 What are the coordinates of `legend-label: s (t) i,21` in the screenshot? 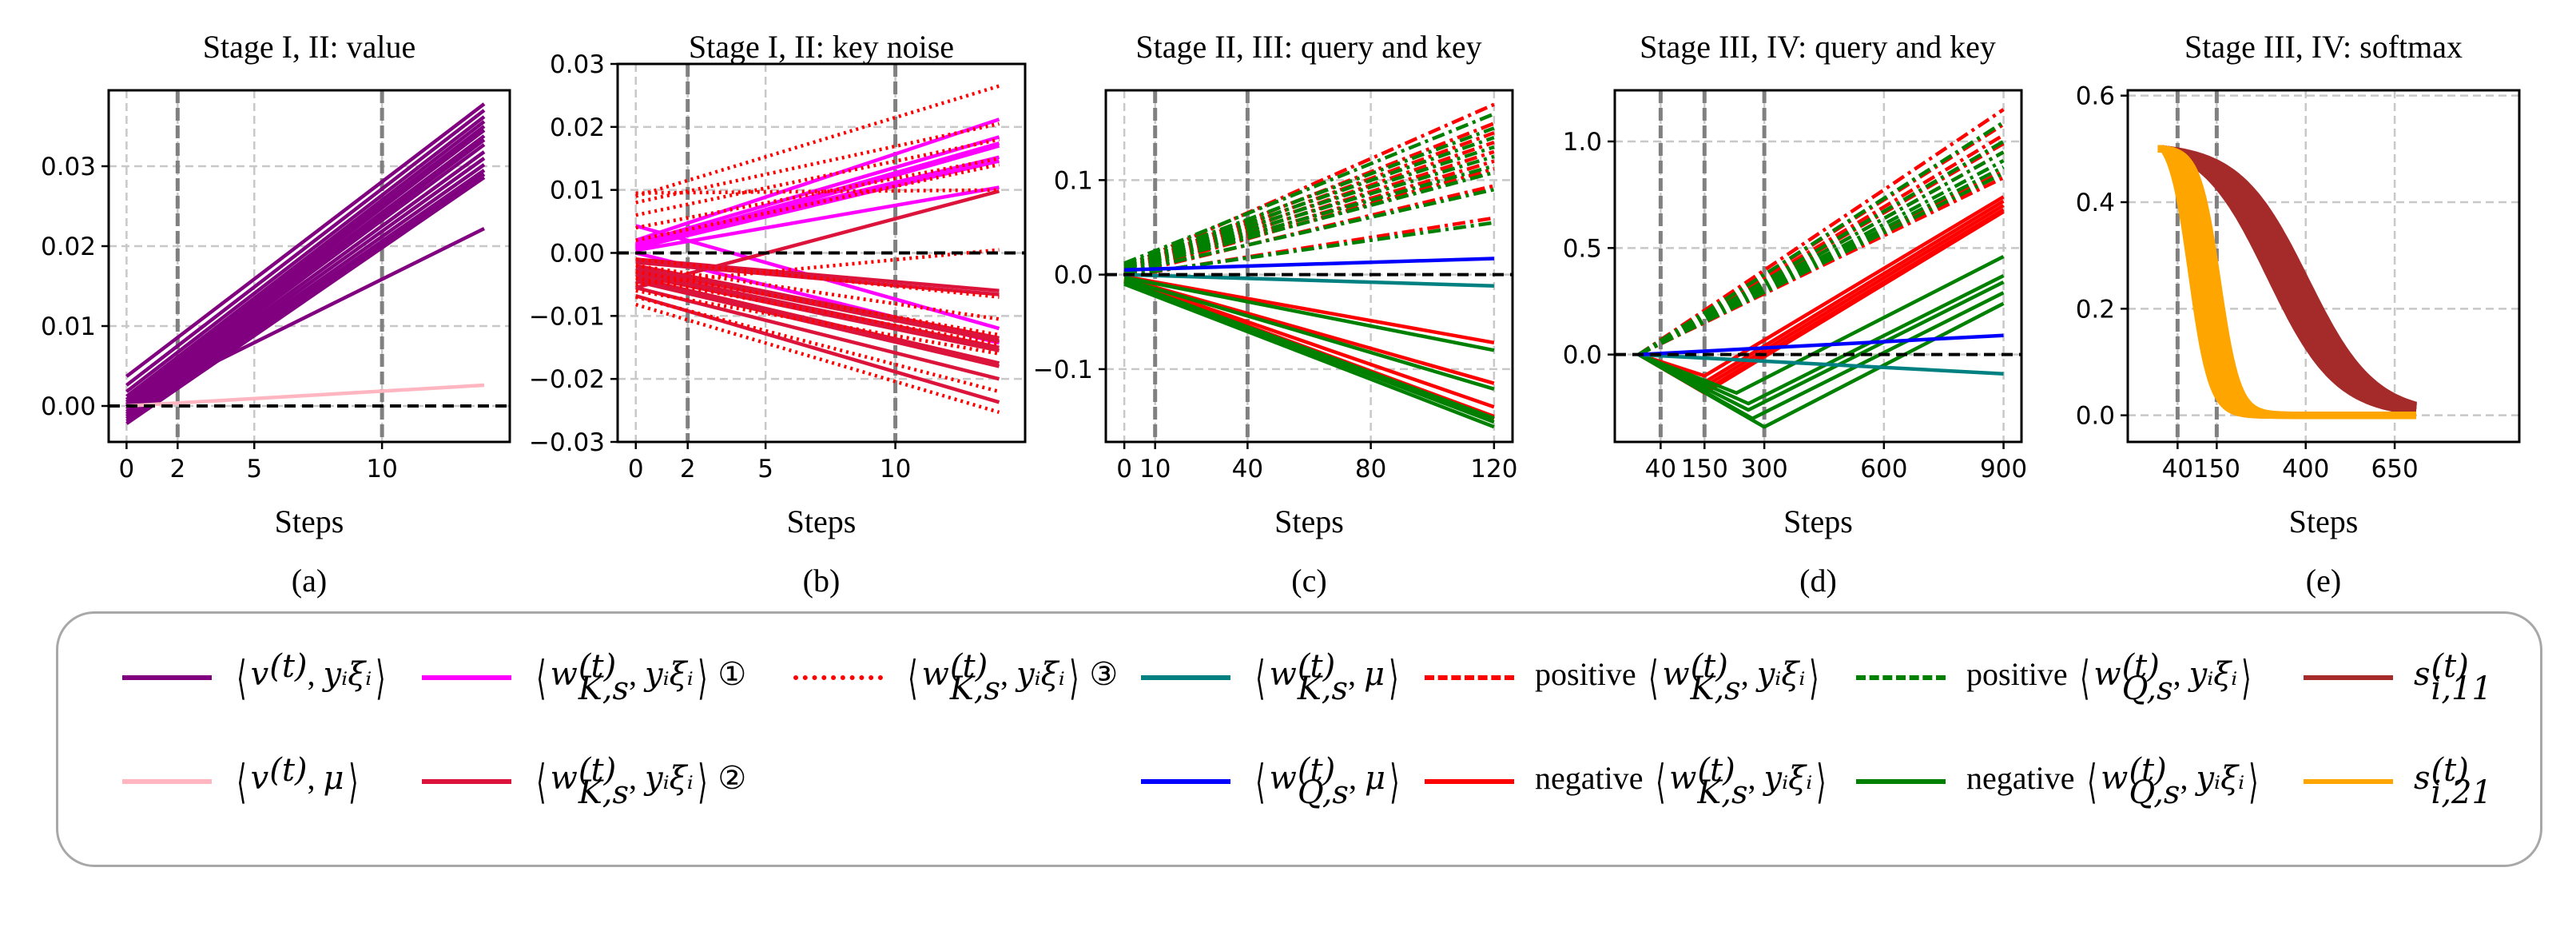 It's located at (2453, 781).